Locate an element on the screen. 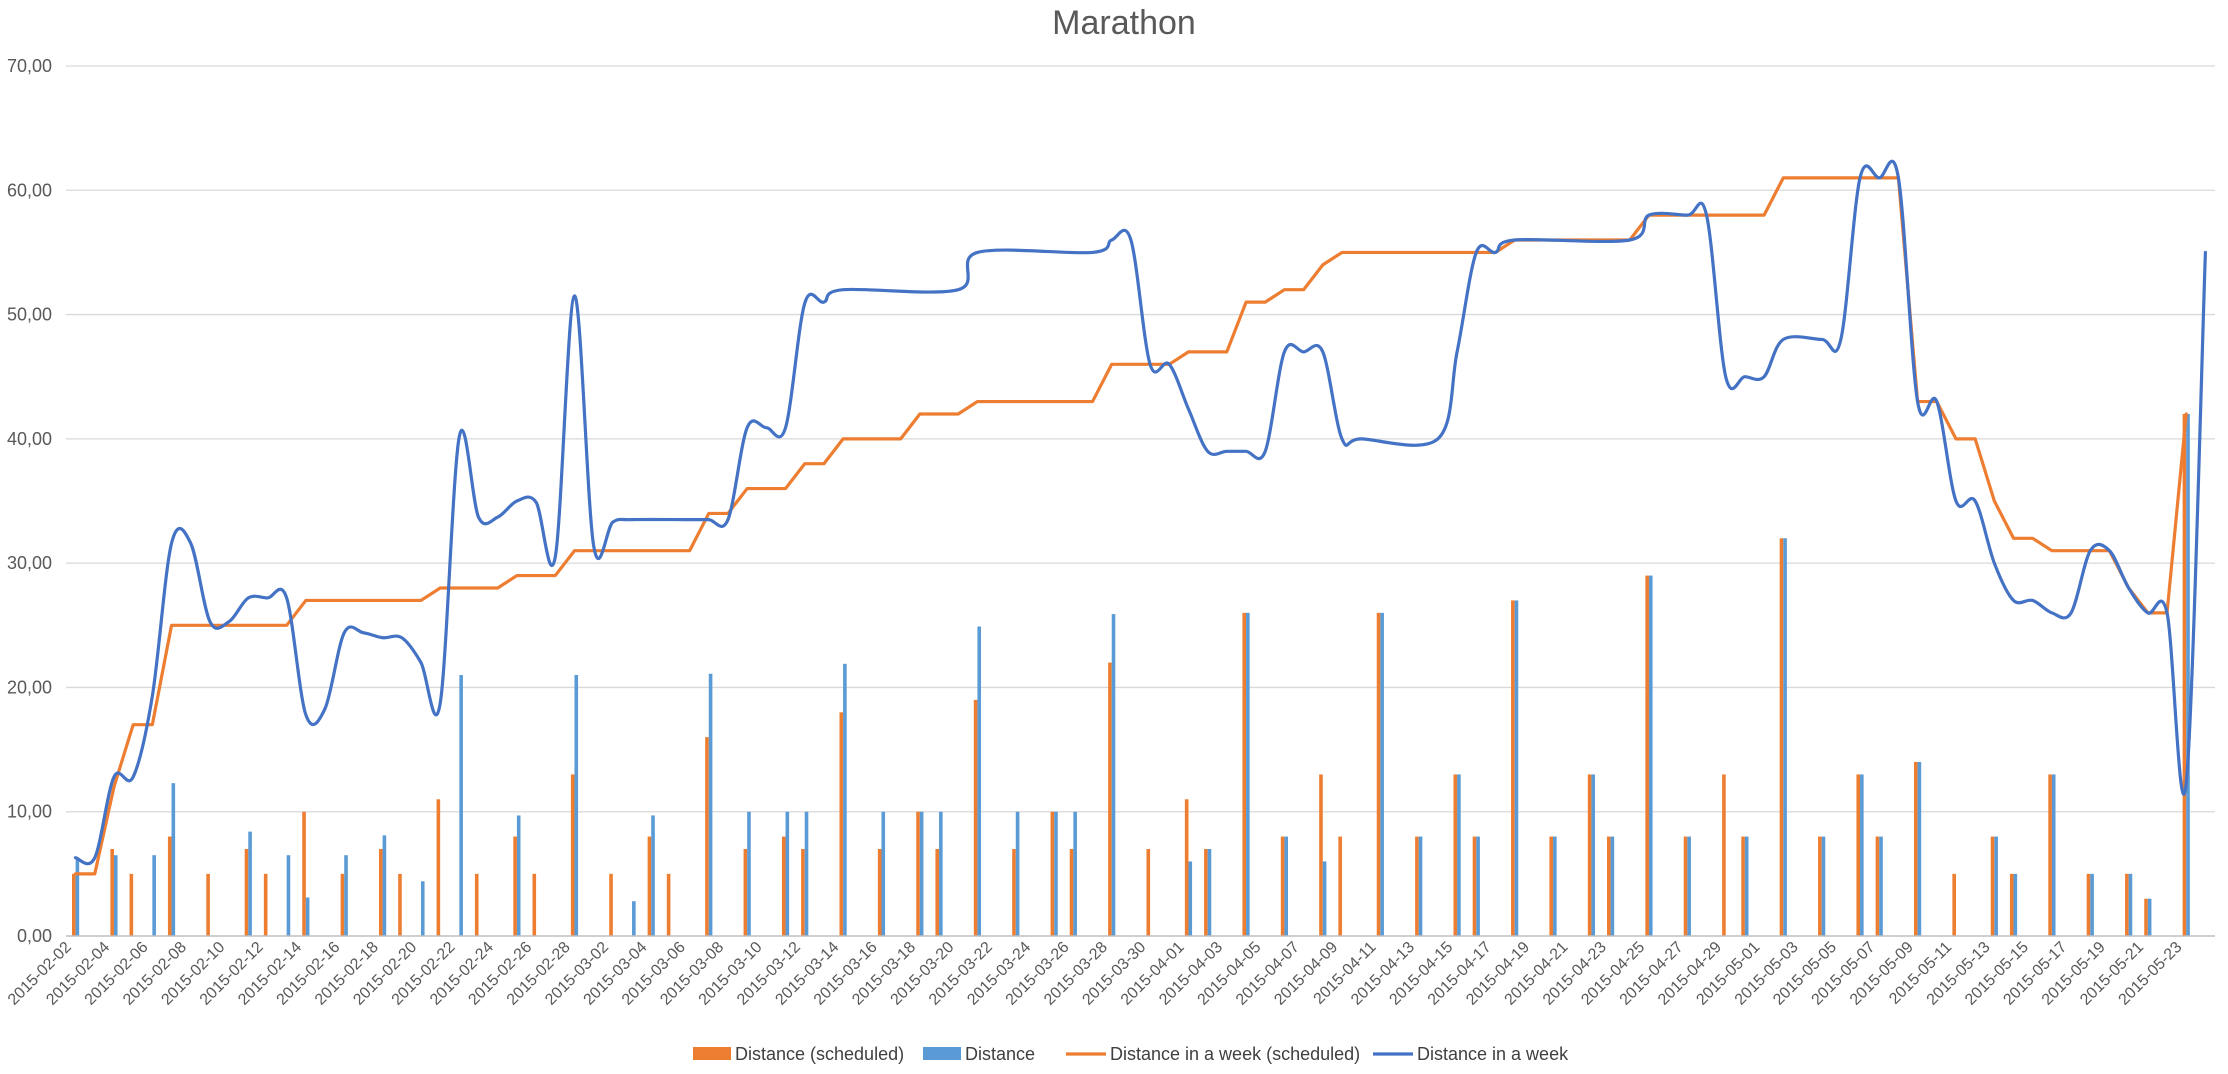  chart-title: Marathon is located at coordinates (1124, 23).